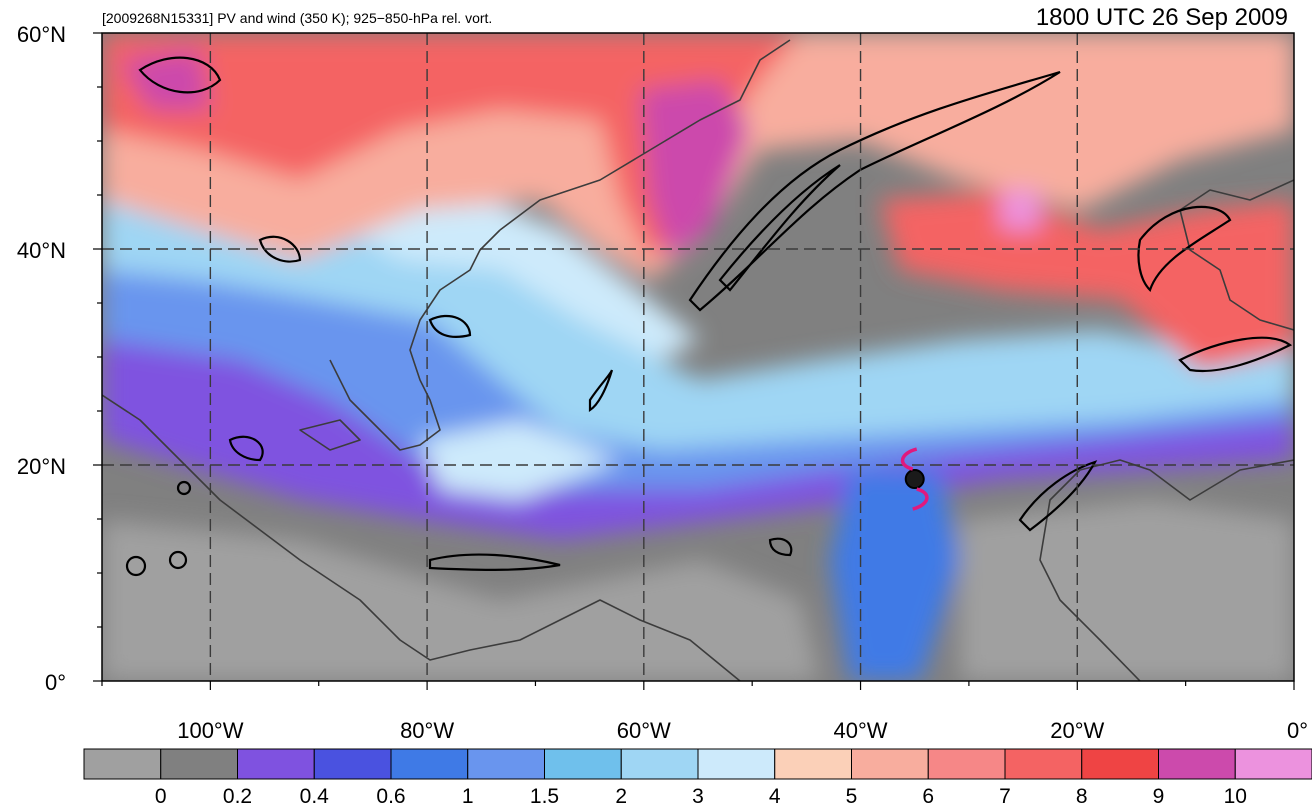 The width and height of the screenshot is (1312, 810). I want to click on lat-label-20n: 20°N, so click(41, 466).